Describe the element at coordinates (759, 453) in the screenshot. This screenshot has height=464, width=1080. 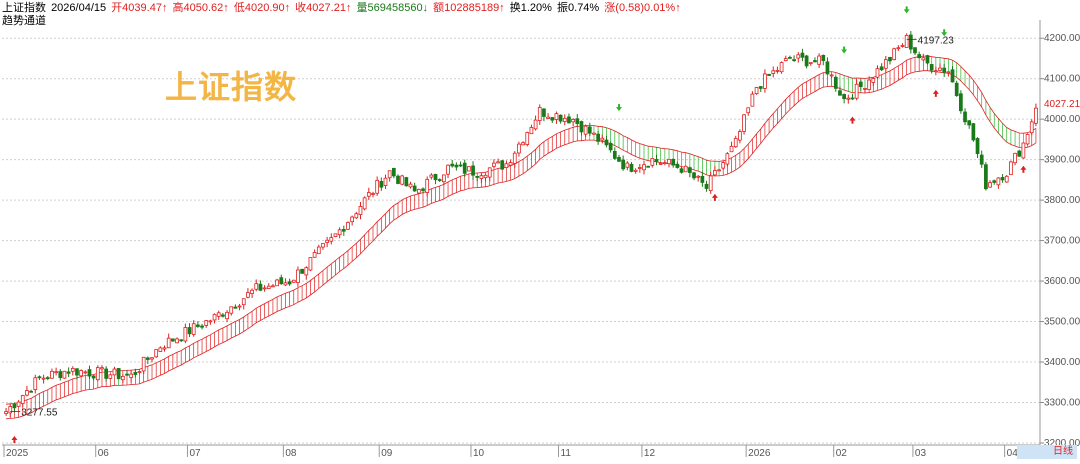
I see `x-tick-label: 2026` at that location.